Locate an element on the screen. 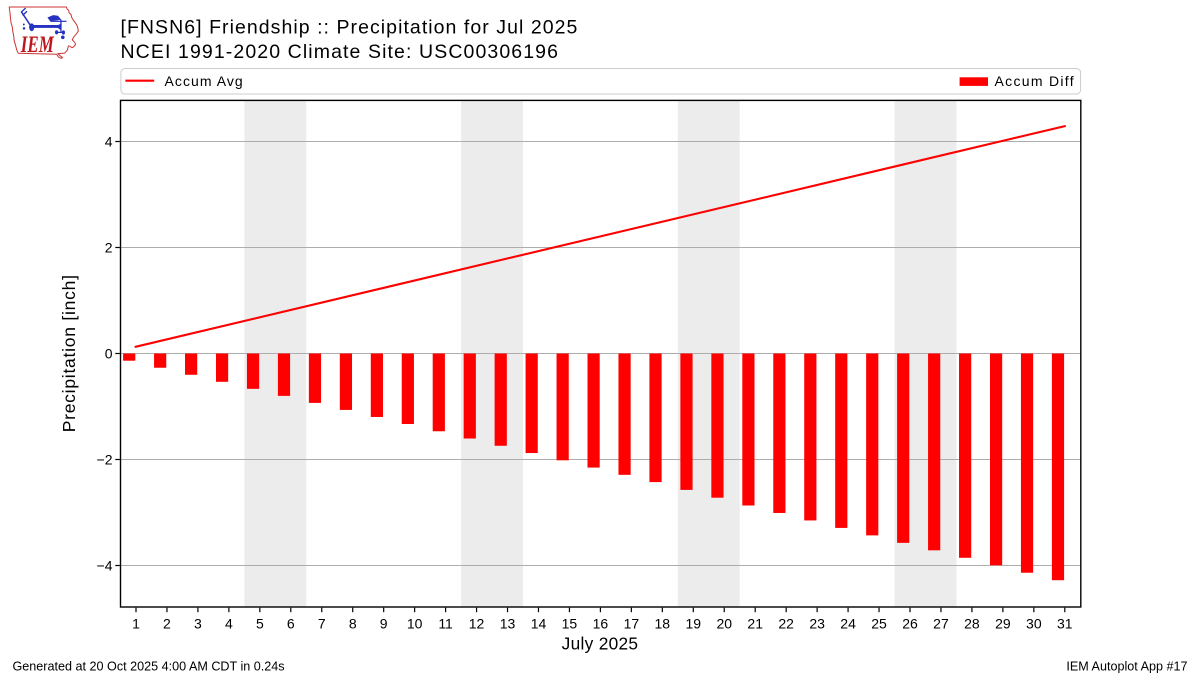  svg-text: 14 is located at coordinates (539, 624).